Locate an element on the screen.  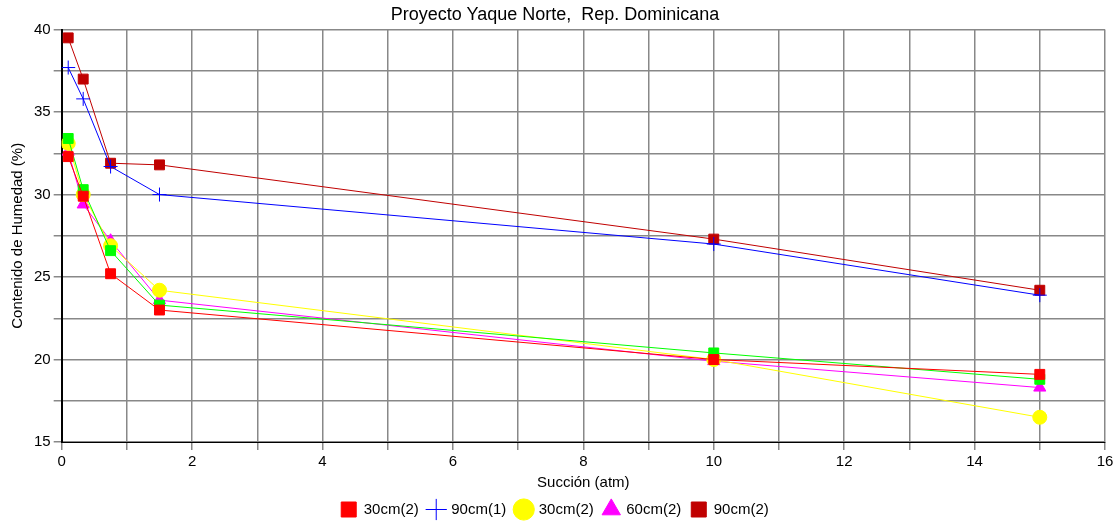
chart-title: Proyecto Yaque Norte, Rep. Dominicana is located at coordinates (555, 13).